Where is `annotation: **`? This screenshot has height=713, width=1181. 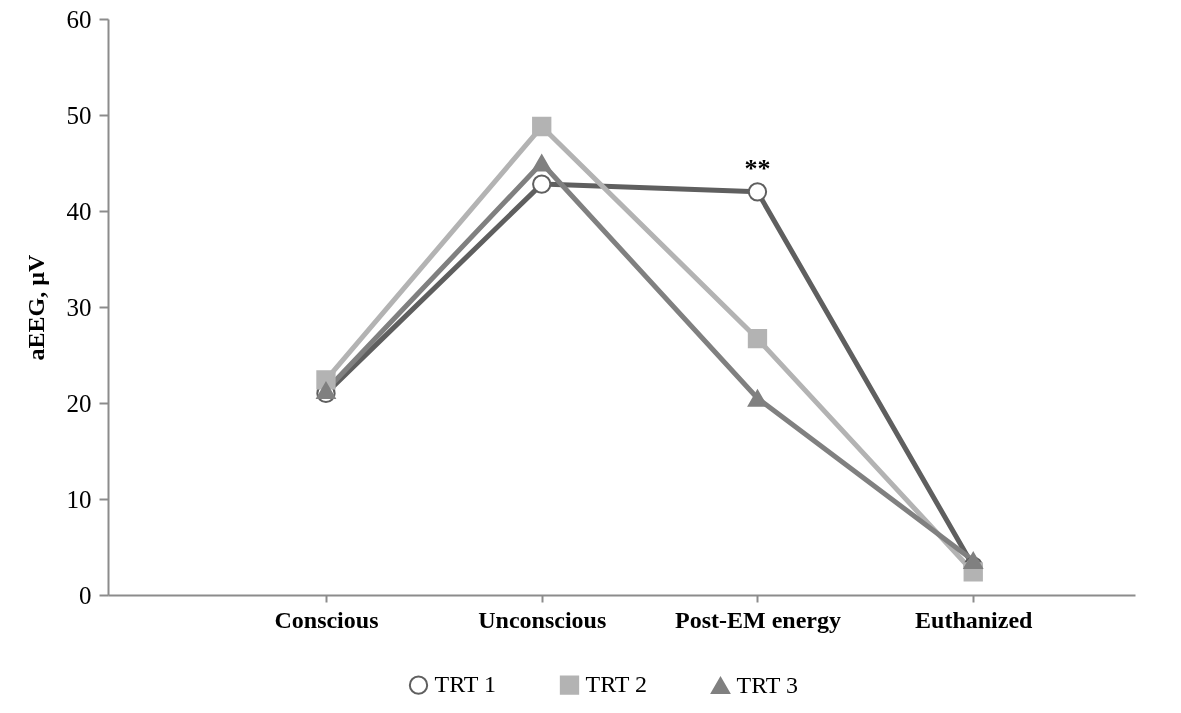
annotation: ** is located at coordinates (757, 168).